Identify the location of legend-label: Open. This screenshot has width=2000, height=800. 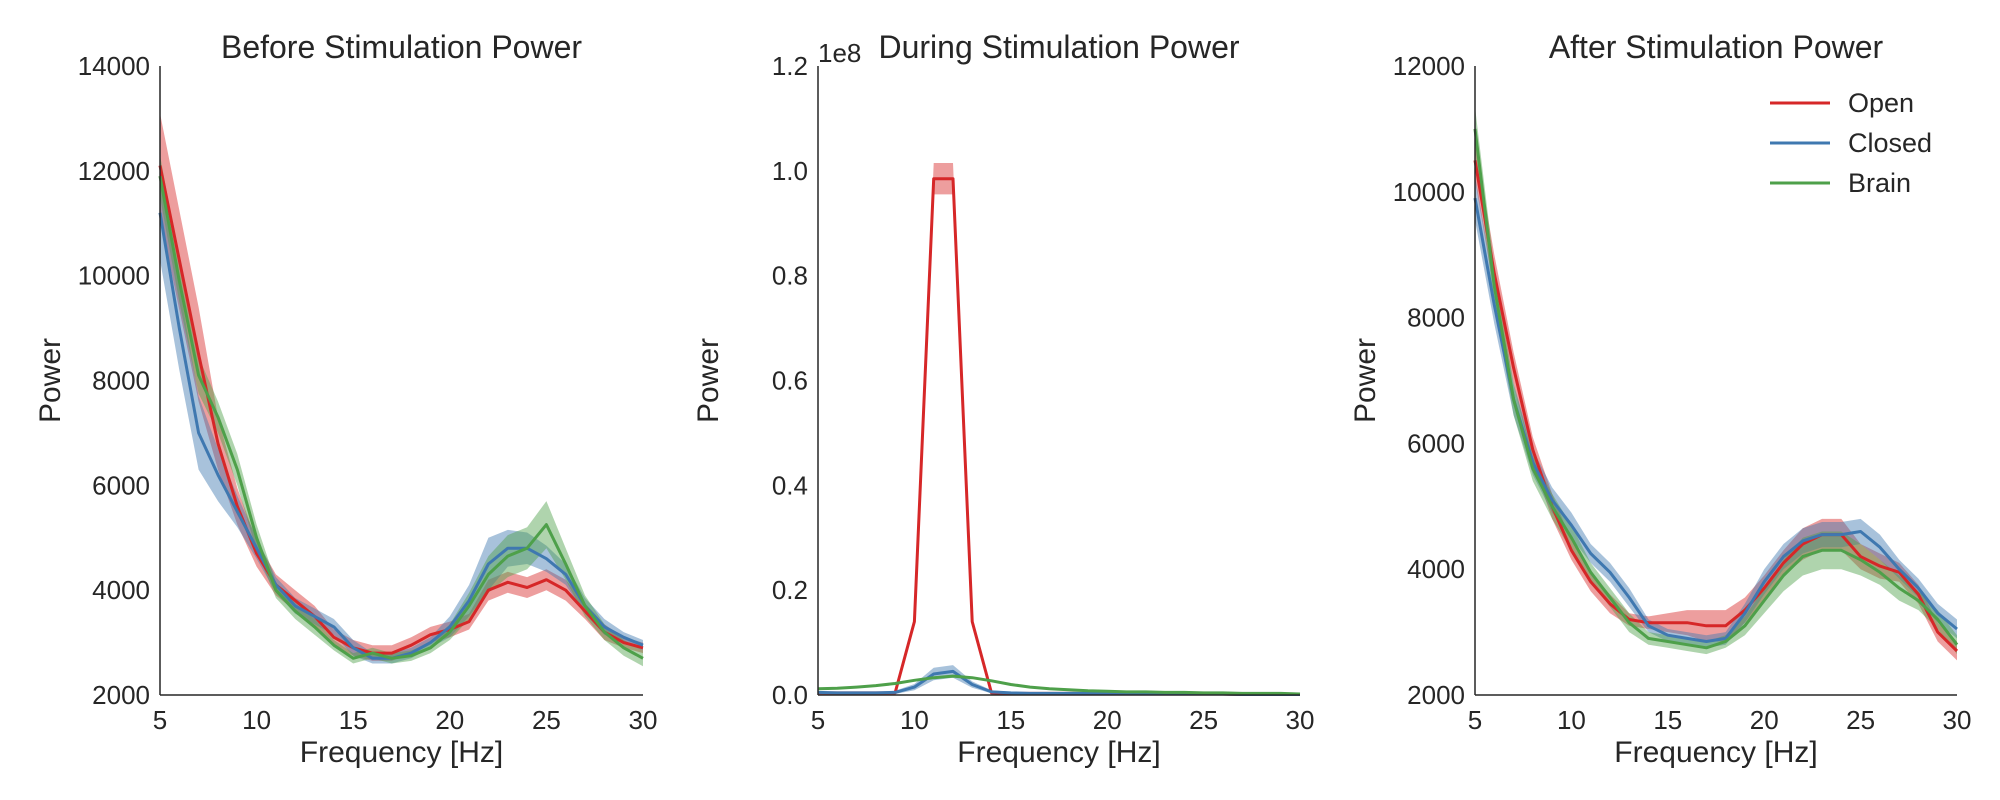
(1881, 103).